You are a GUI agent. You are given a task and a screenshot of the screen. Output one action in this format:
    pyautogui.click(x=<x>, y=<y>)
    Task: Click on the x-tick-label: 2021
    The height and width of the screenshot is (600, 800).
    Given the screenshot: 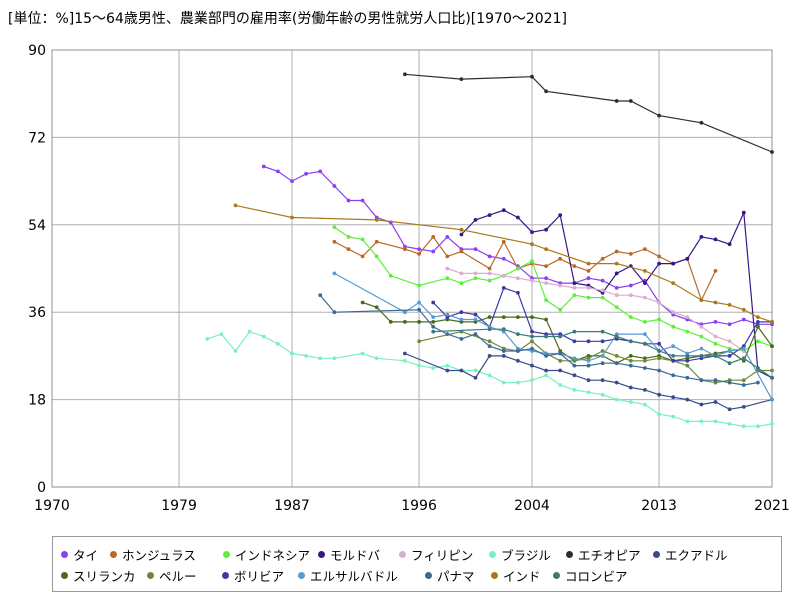 What is the action you would take?
    pyautogui.click(x=772, y=506)
    